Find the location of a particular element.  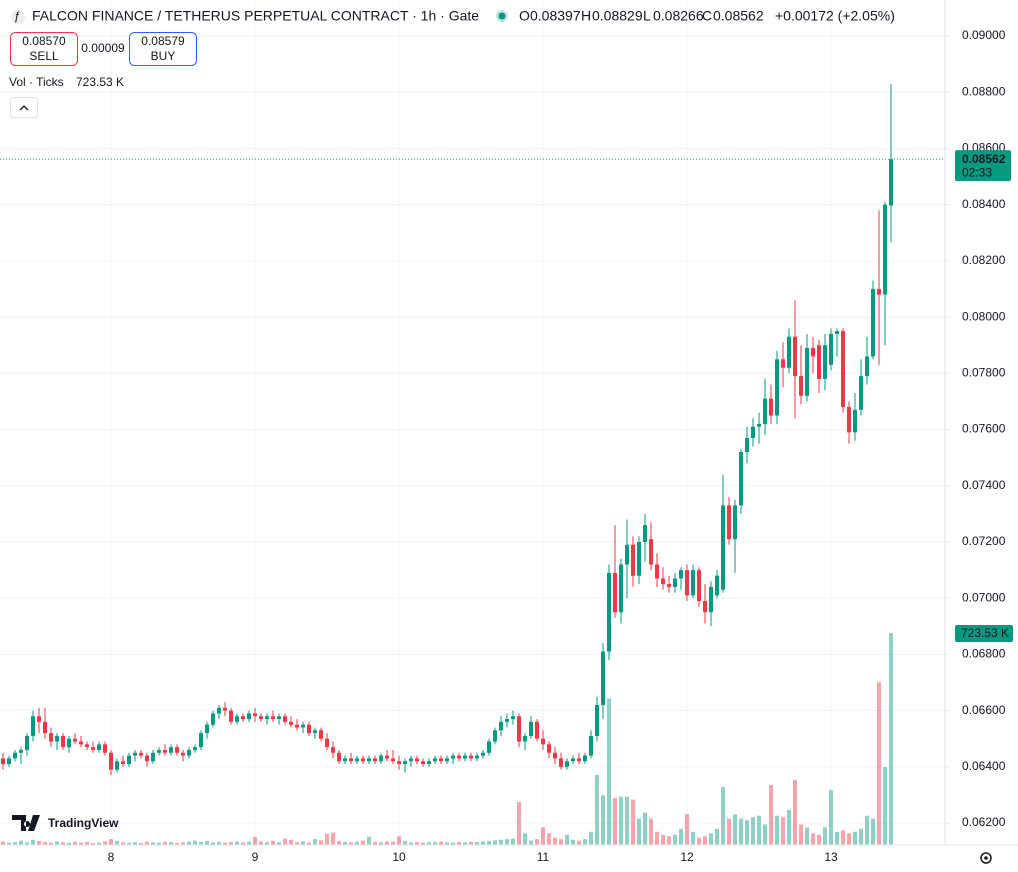

watermark: TradingView is located at coordinates (83, 823).